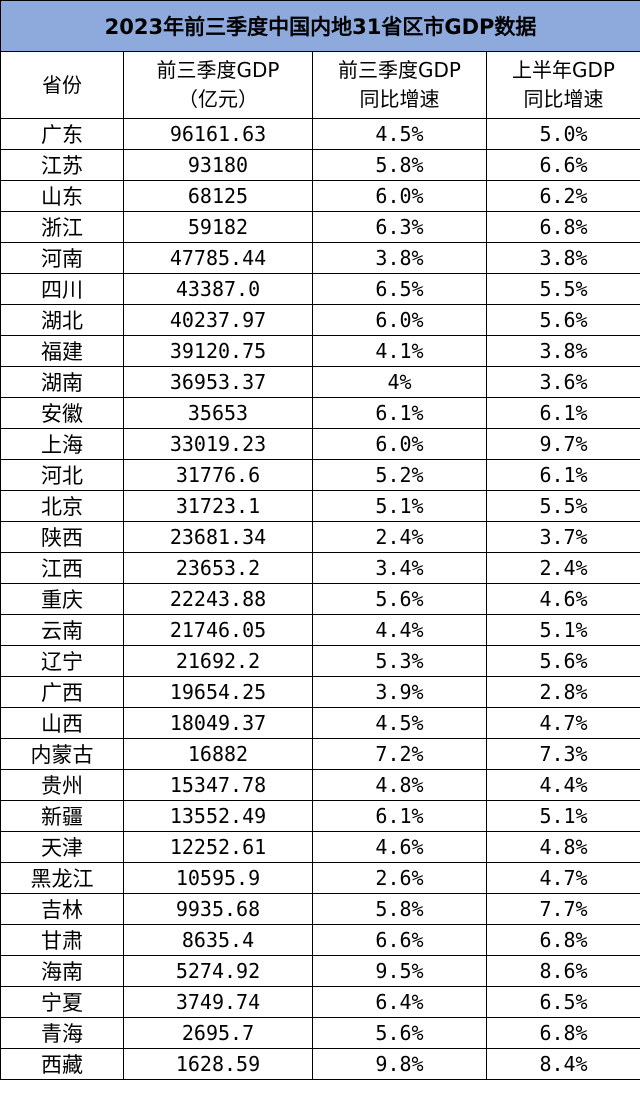 Image resolution: width=640 pixels, height=1103 pixels. I want to click on cell-h1-growth: 5.5%, so click(562, 506).